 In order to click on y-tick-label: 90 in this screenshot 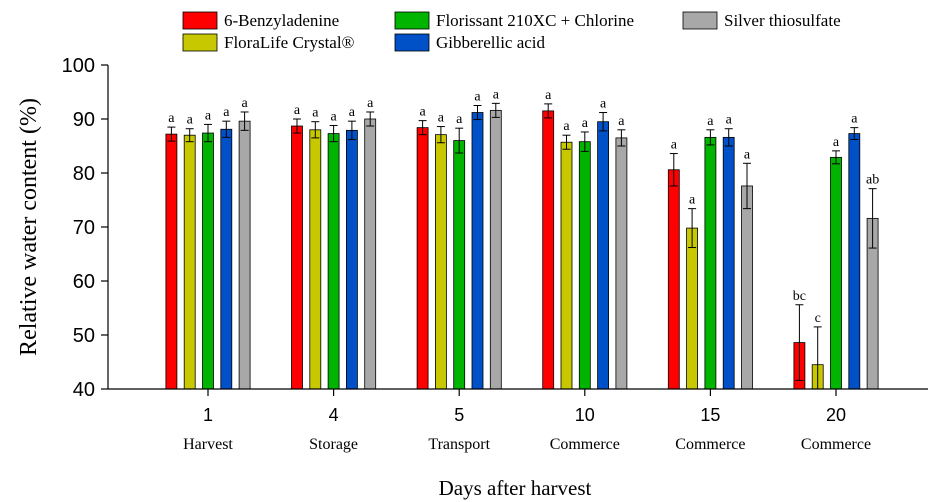, I will do `click(84, 120)`.